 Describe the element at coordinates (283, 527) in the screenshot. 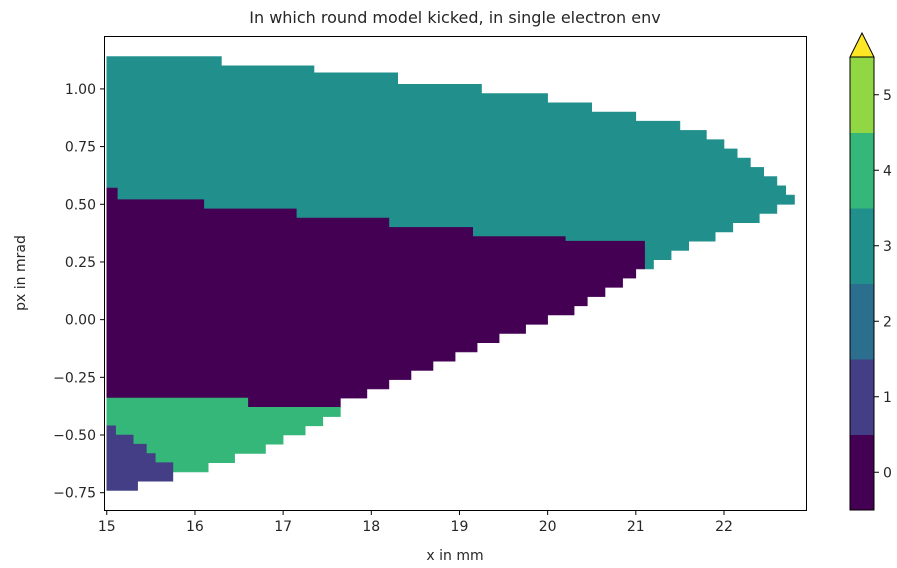

I see `x-tick-label: 17` at that location.